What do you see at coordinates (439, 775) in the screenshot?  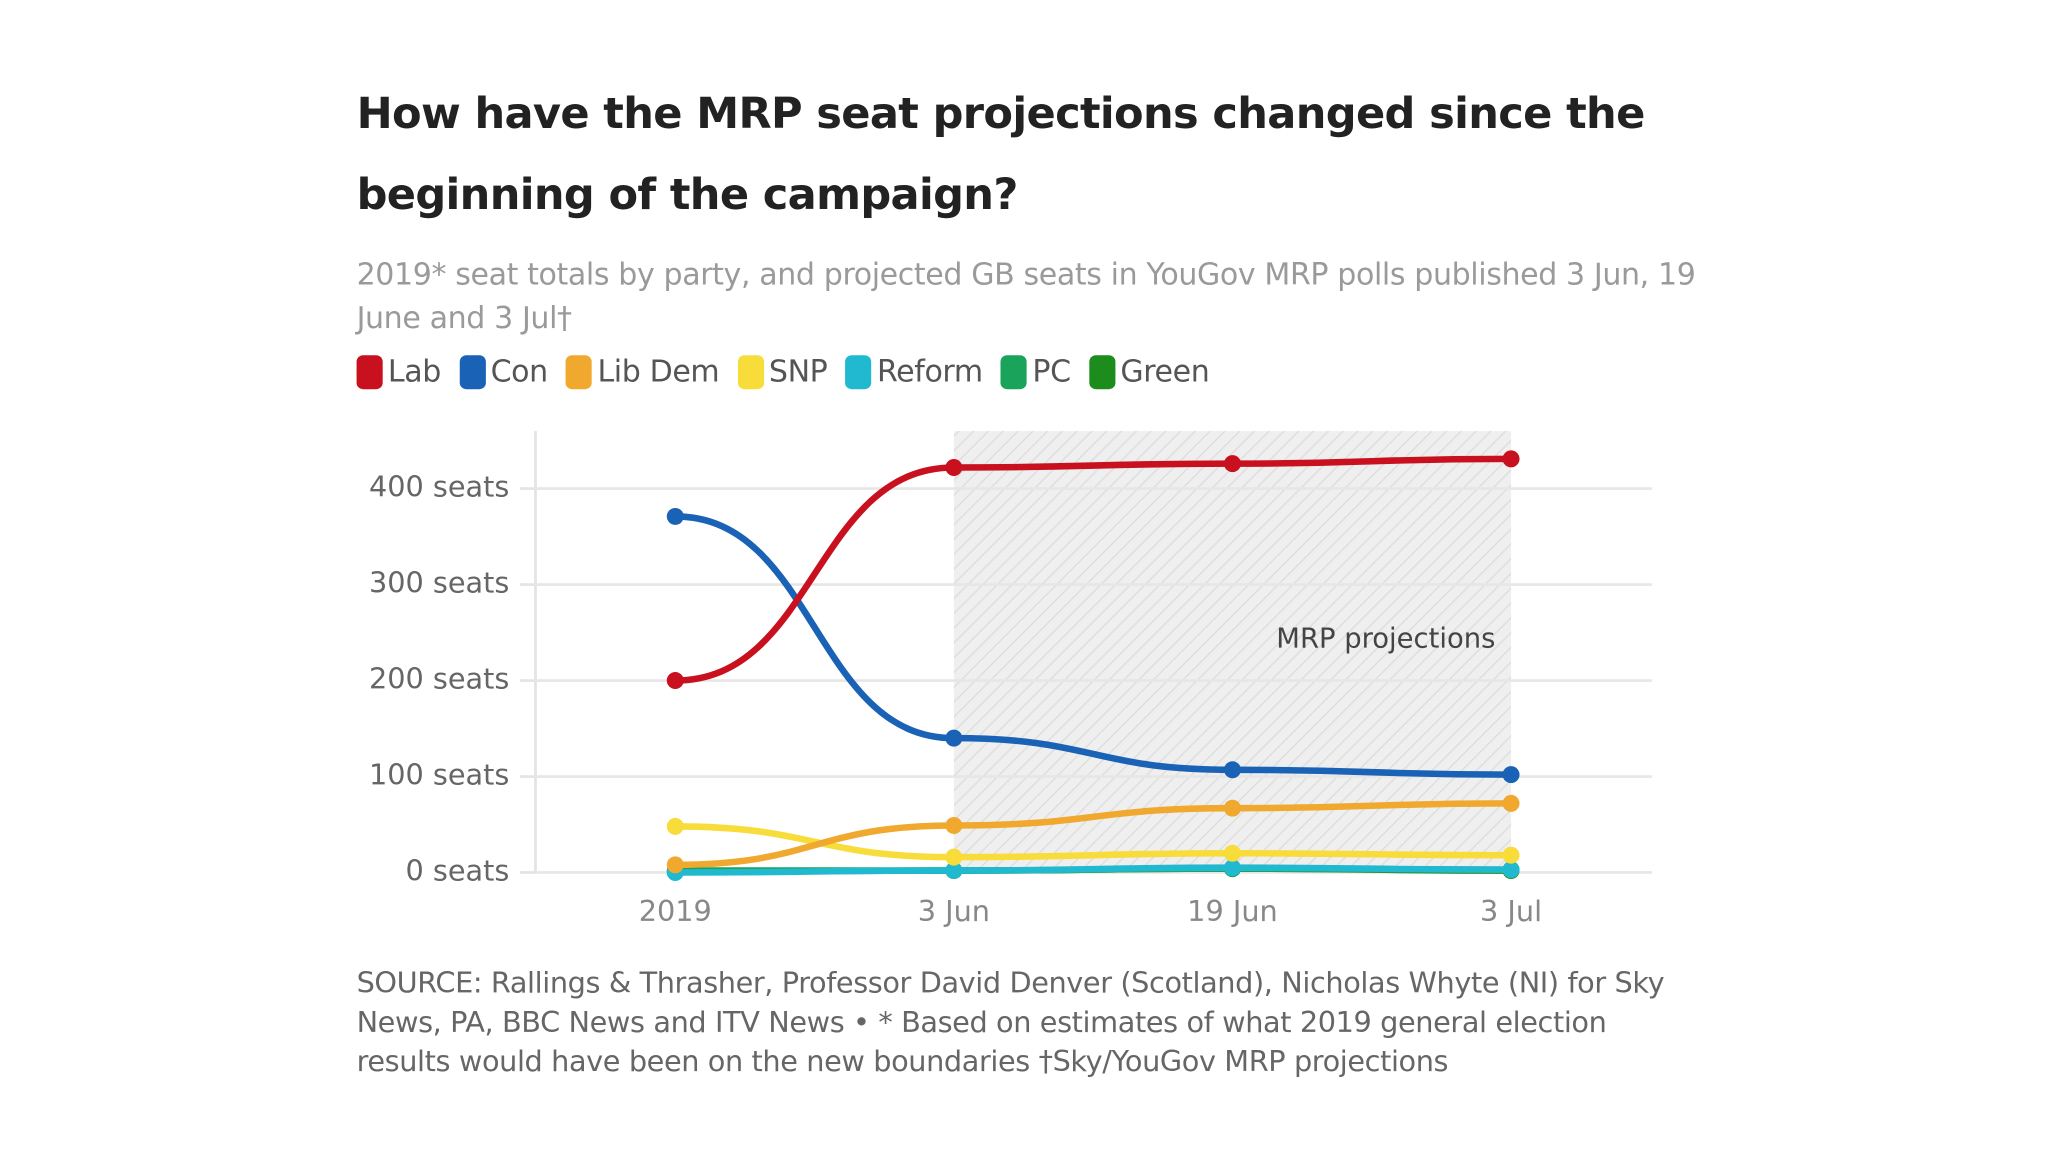 I see `y-tick-label: 100 seats` at bounding box center [439, 775].